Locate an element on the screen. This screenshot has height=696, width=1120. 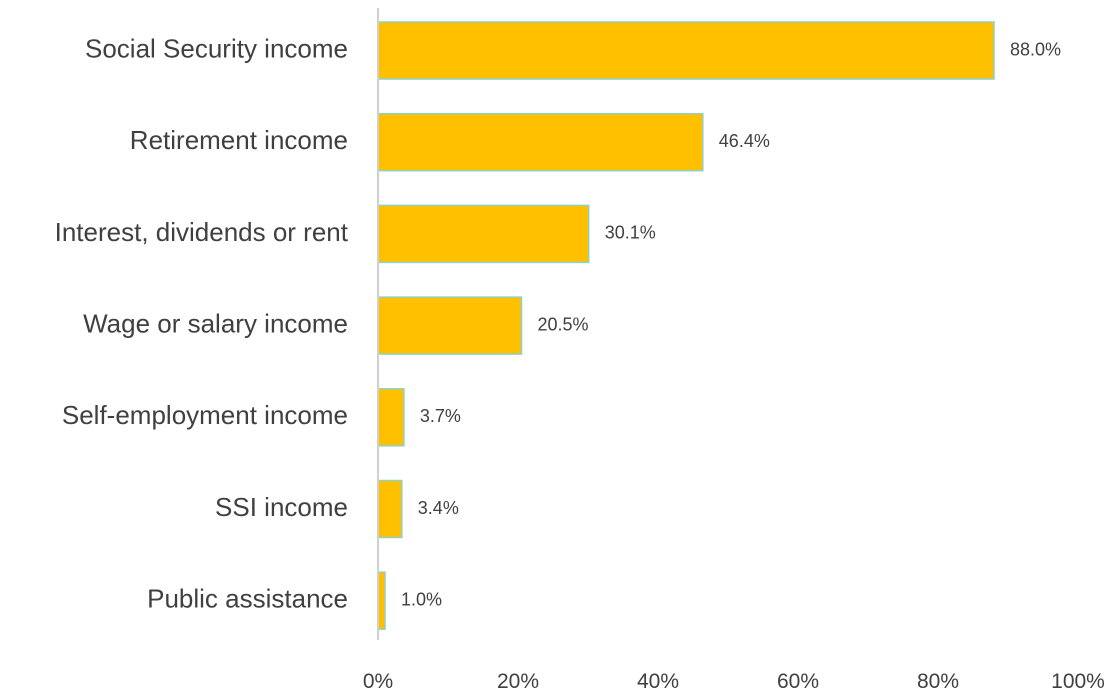
x-tick-label: 100% is located at coordinates (1078, 681).